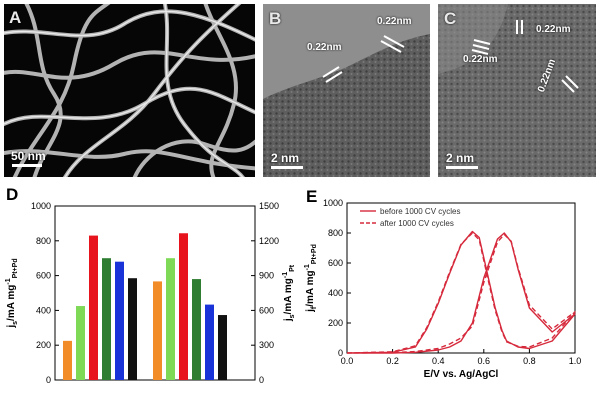 This screenshot has height=400, width=600. Describe the element at coordinates (484, 361) in the screenshot. I see `x-tick-label: 0.6` at that location.